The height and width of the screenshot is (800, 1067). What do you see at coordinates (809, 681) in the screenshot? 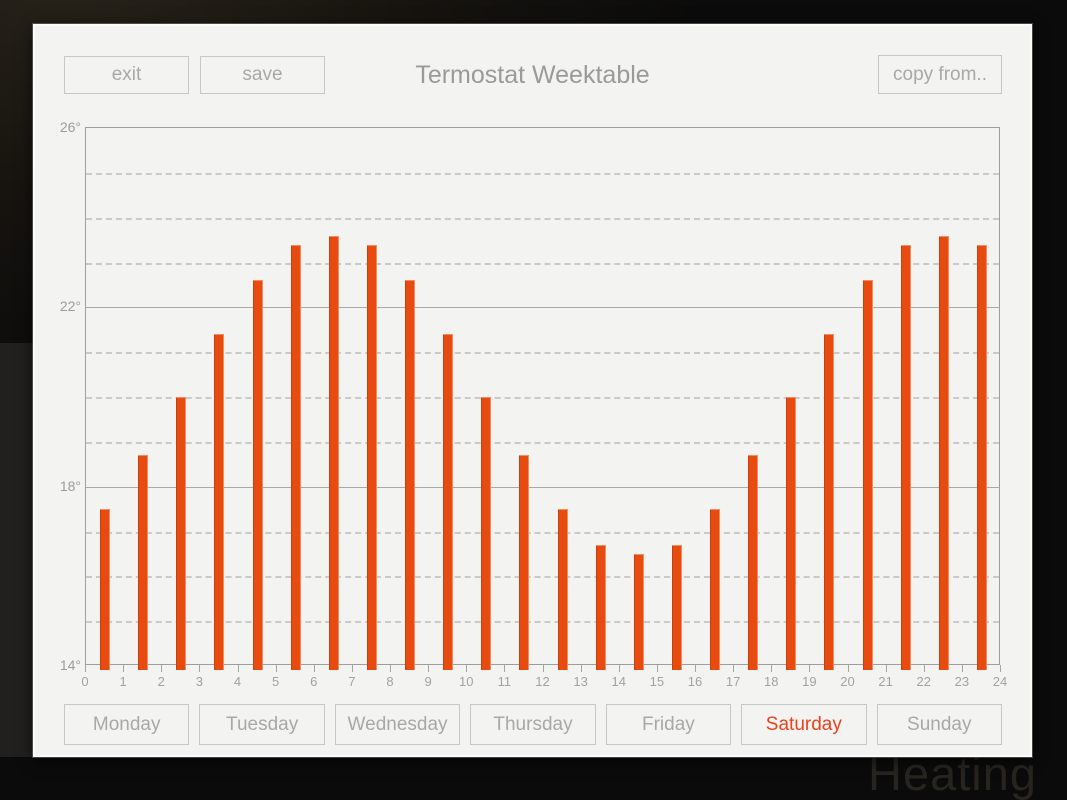
I see `x-axis-label-19: 19` at bounding box center [809, 681].